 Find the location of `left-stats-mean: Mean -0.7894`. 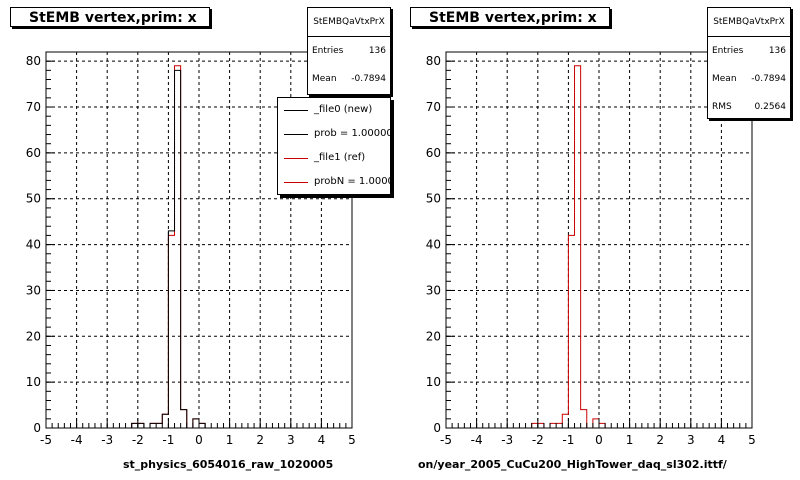

left-stats-mean: Mean -0.7894 is located at coordinates (349, 79).